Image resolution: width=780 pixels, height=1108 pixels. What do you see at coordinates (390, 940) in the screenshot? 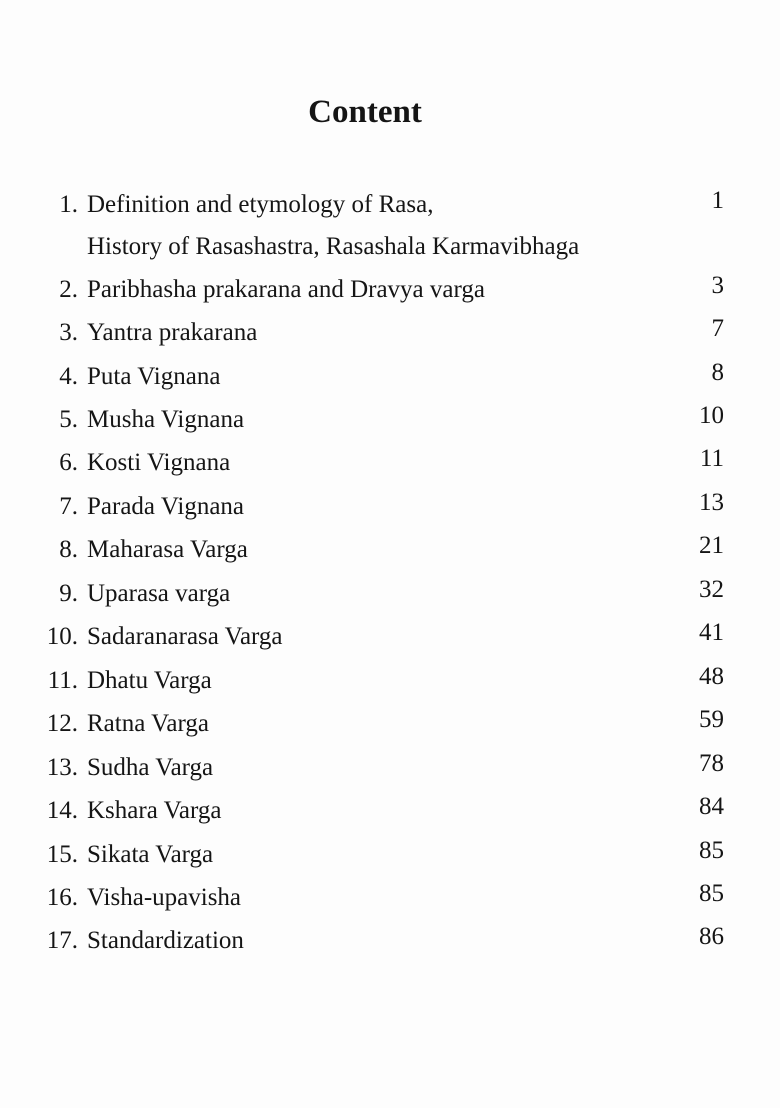
I see `toc-entry: 17. Standardization 86` at bounding box center [390, 940].